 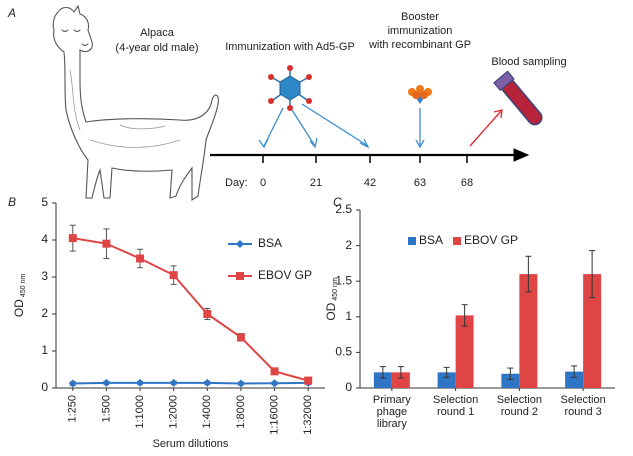 What do you see at coordinates (174, 412) in the screenshot?
I see `x-tick-label: 1:2000` at bounding box center [174, 412].